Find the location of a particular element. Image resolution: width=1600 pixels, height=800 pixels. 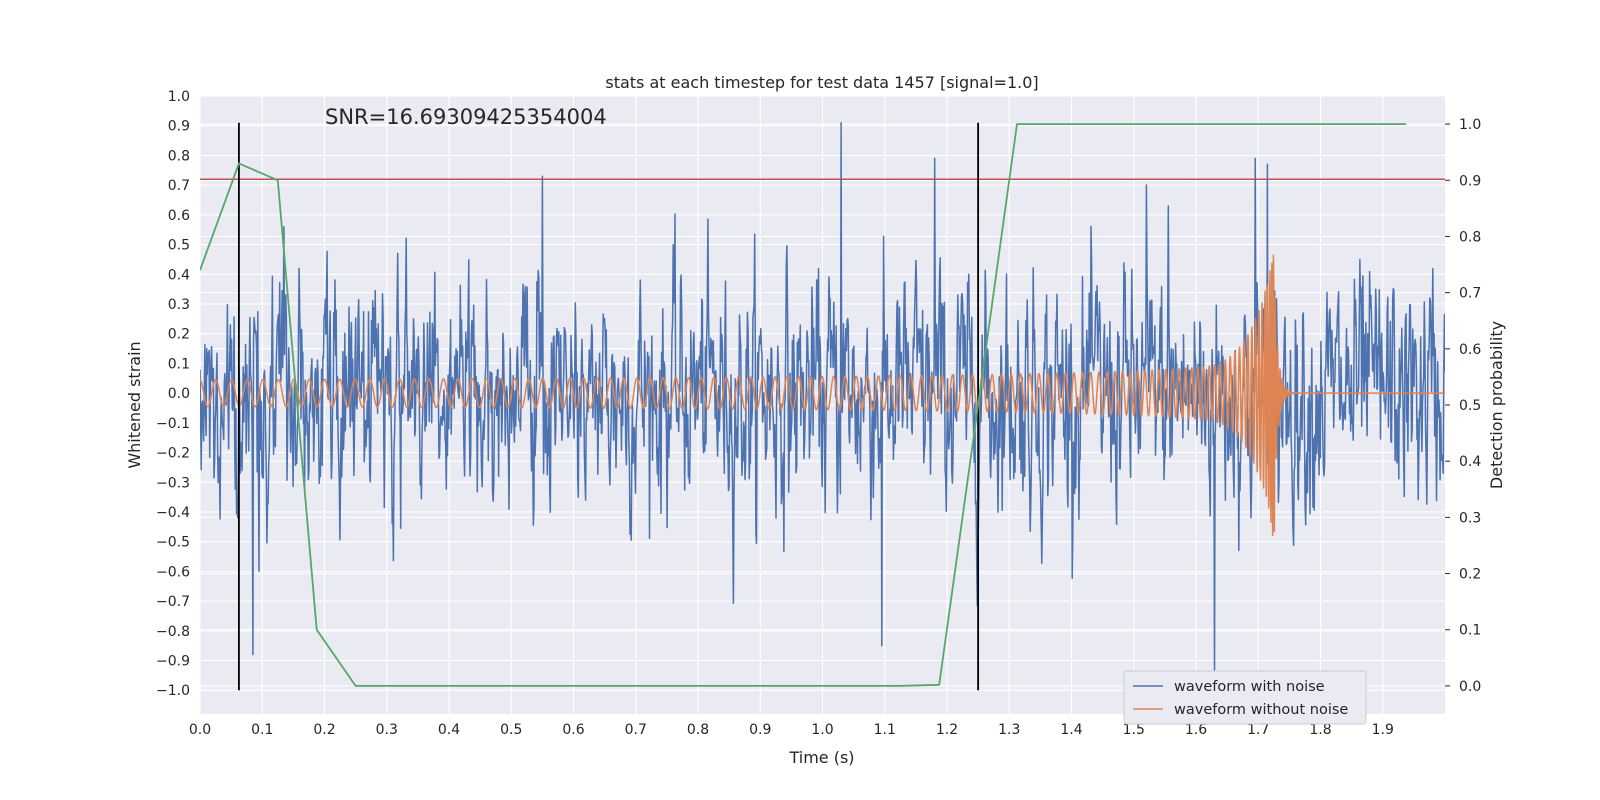

y-tick-label: −0.2 is located at coordinates (173, 454).